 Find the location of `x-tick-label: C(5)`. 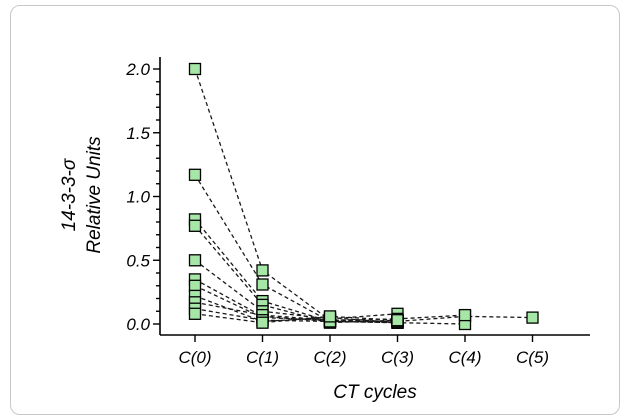

x-tick-label: C(5) is located at coordinates (532, 357).